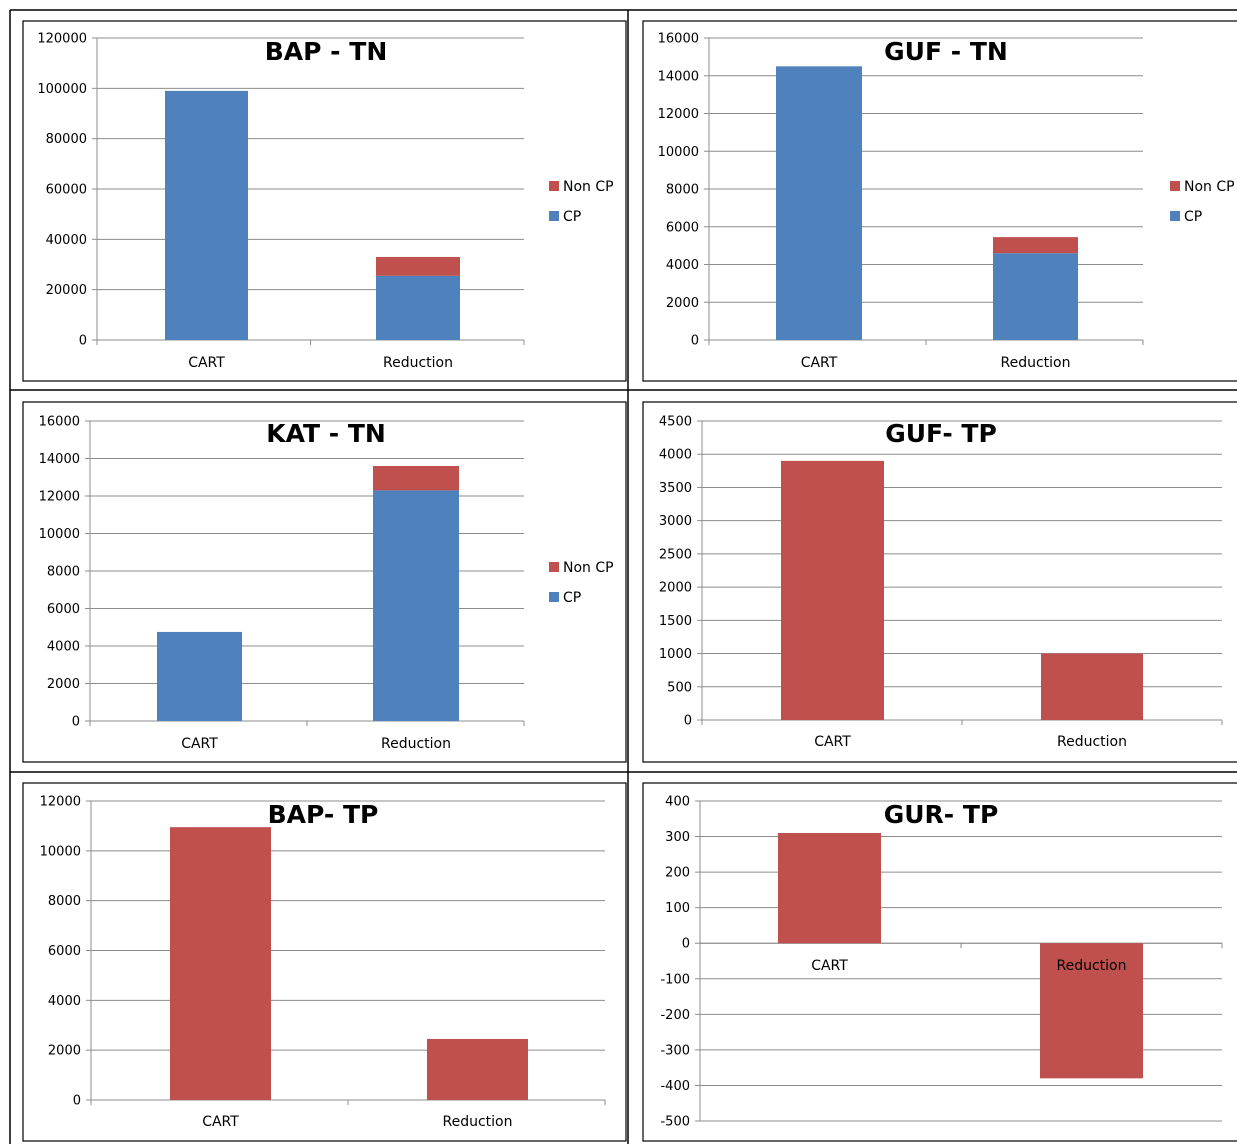 The height and width of the screenshot is (1144, 1237). Describe the element at coordinates (675, 1086) in the screenshot. I see `y-tick-label: -400` at that location.